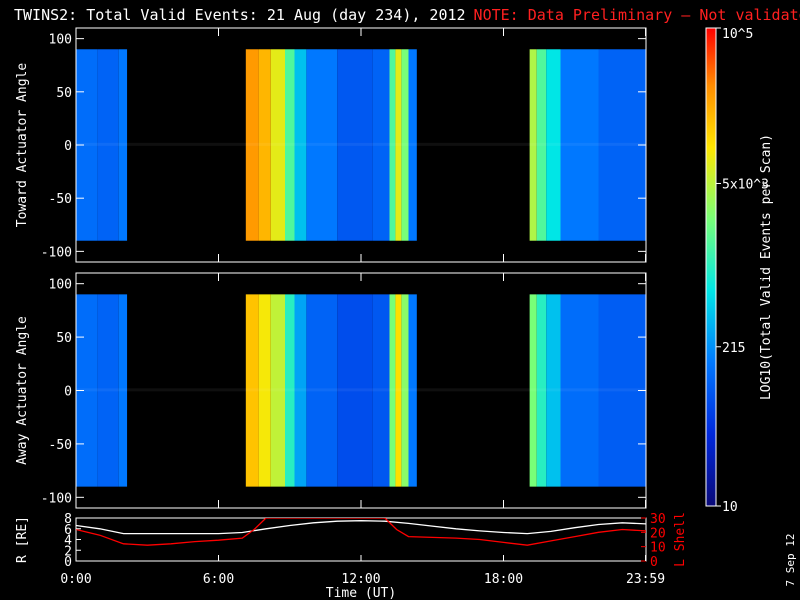 This screenshot has width=800, height=600. Describe the element at coordinates (711, 267) in the screenshot. I see `colorbar-gradient` at that location.